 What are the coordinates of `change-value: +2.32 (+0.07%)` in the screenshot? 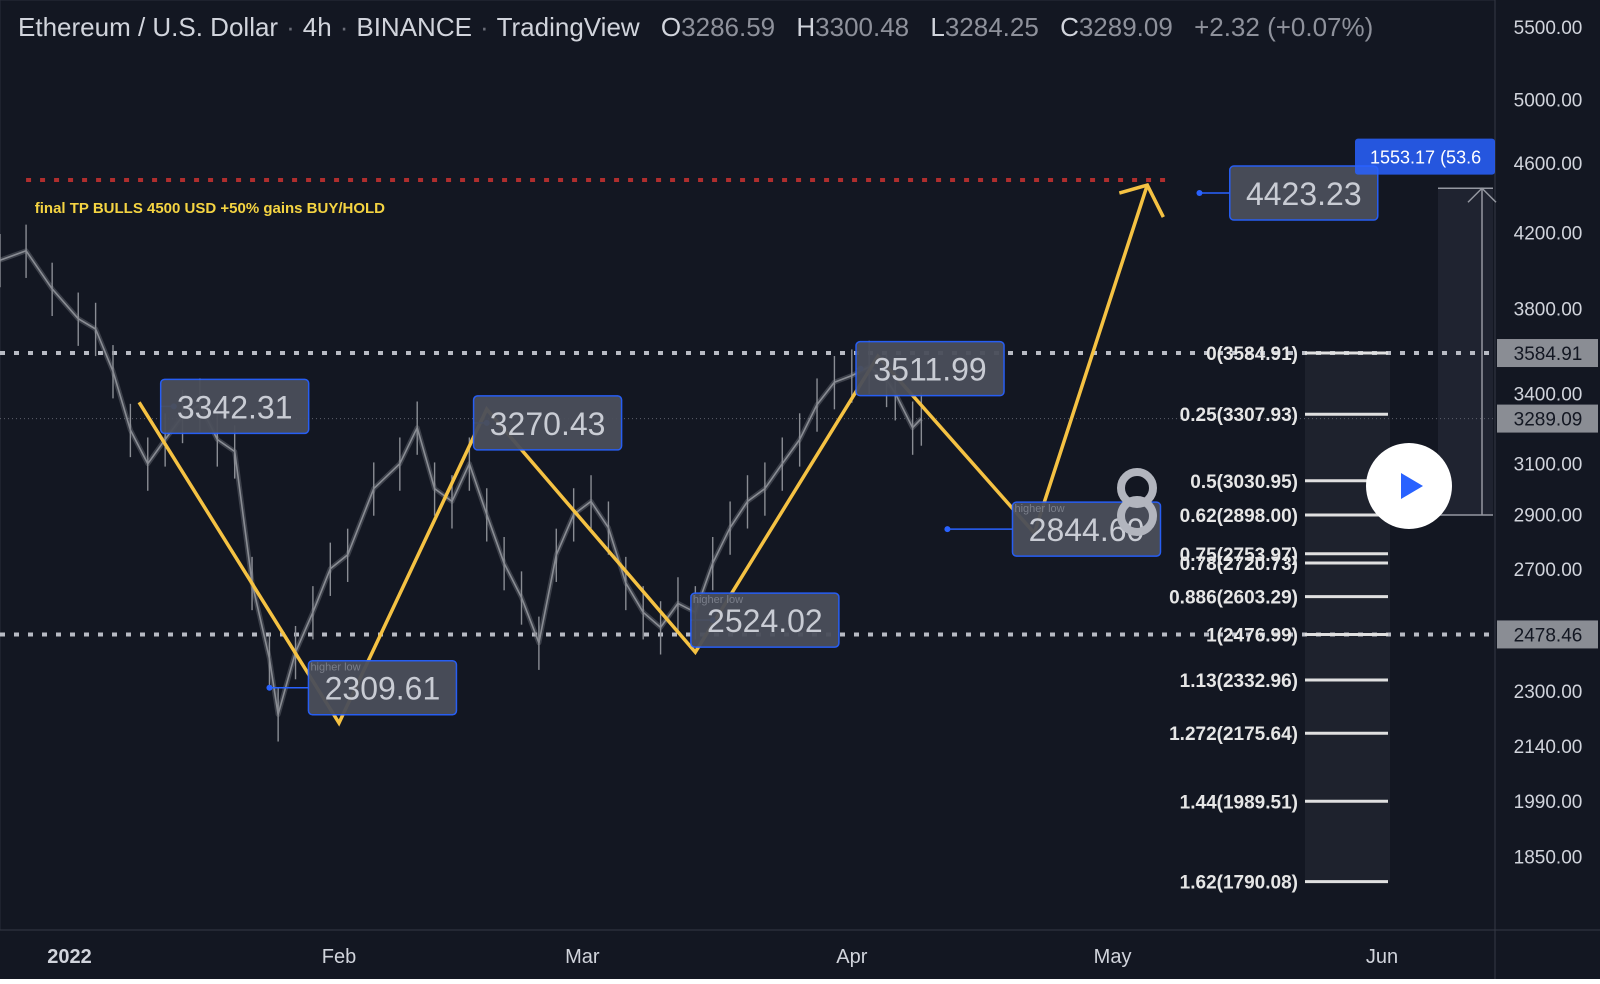 It's located at (1284, 27).